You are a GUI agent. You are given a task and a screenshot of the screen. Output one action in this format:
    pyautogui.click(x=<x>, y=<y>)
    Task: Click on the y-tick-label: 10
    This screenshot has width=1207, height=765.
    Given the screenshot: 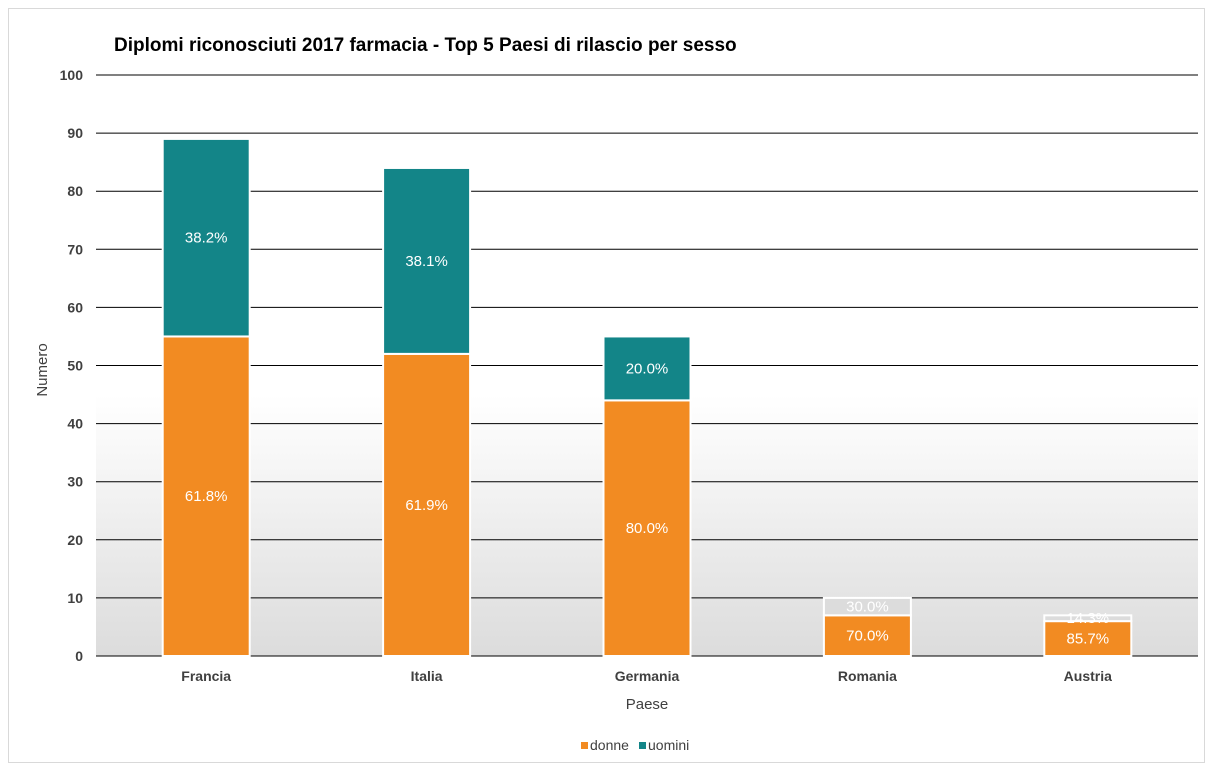 What is the action you would take?
    pyautogui.click(x=75, y=598)
    